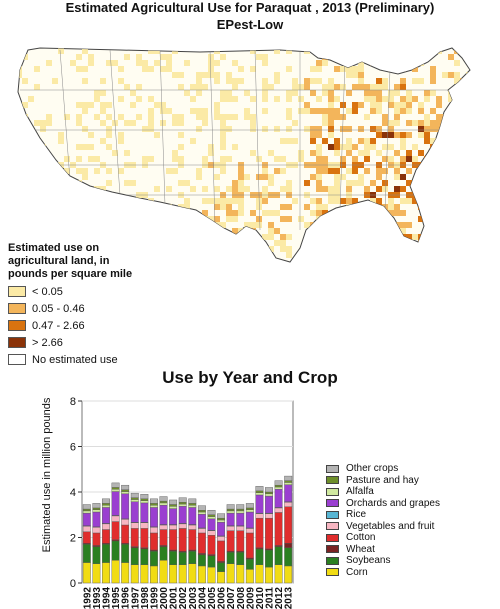 This screenshot has width=500, height=609. What do you see at coordinates (108, 325) in the screenshot?
I see `legend-item-medium: 0.47 - 2.66` at bounding box center [108, 325].